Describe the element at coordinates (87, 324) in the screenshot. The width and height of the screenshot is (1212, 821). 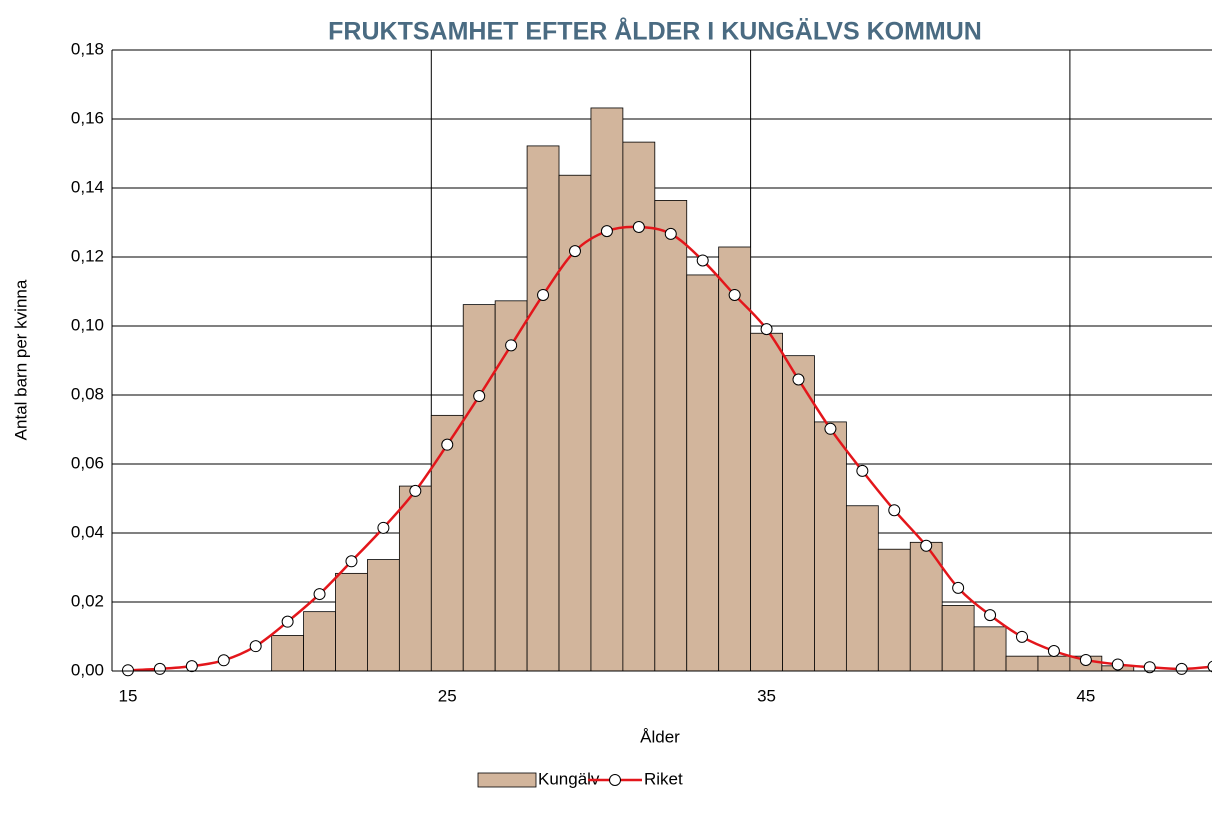
I see `y-tick-label: 0,10` at that location.